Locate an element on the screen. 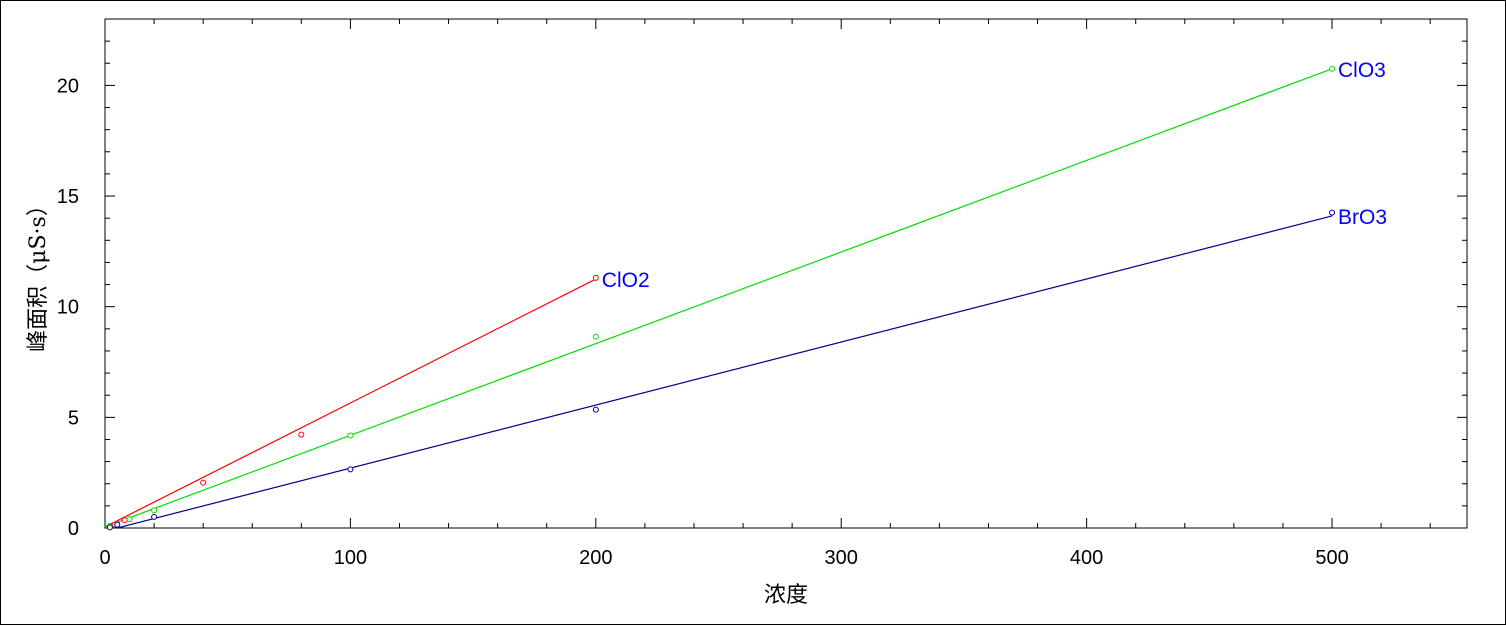  x-tick-label: 400 is located at coordinates (1086, 558).